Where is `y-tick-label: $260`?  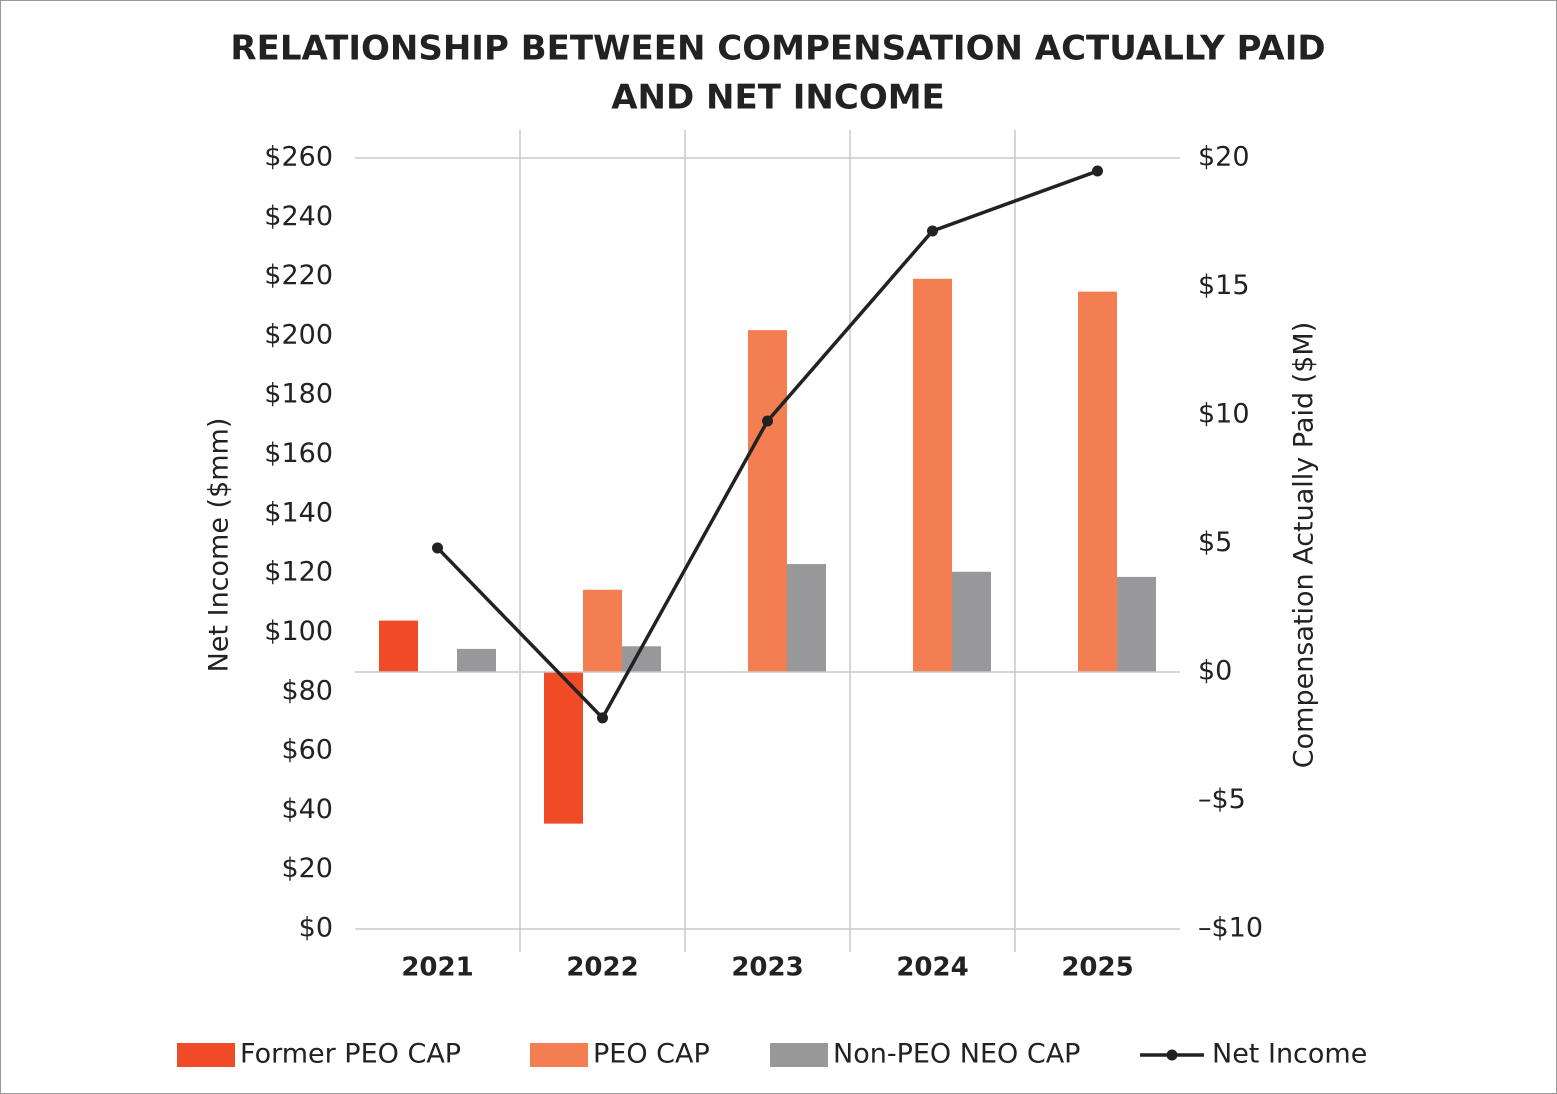 y-tick-label: $260 is located at coordinates (298, 157).